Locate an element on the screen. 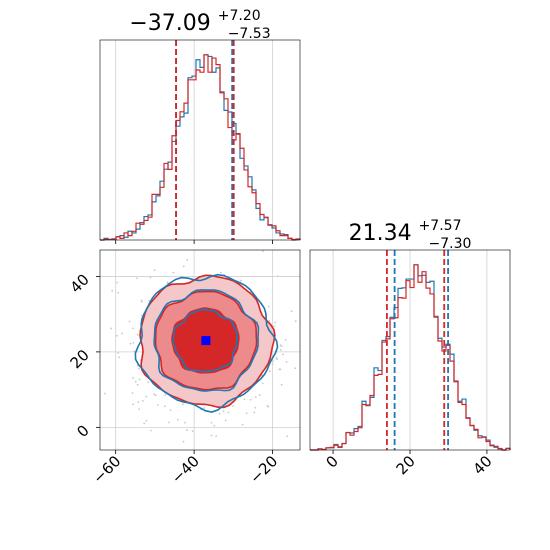  histogram-param1-bars is located at coordinates (200, 147).